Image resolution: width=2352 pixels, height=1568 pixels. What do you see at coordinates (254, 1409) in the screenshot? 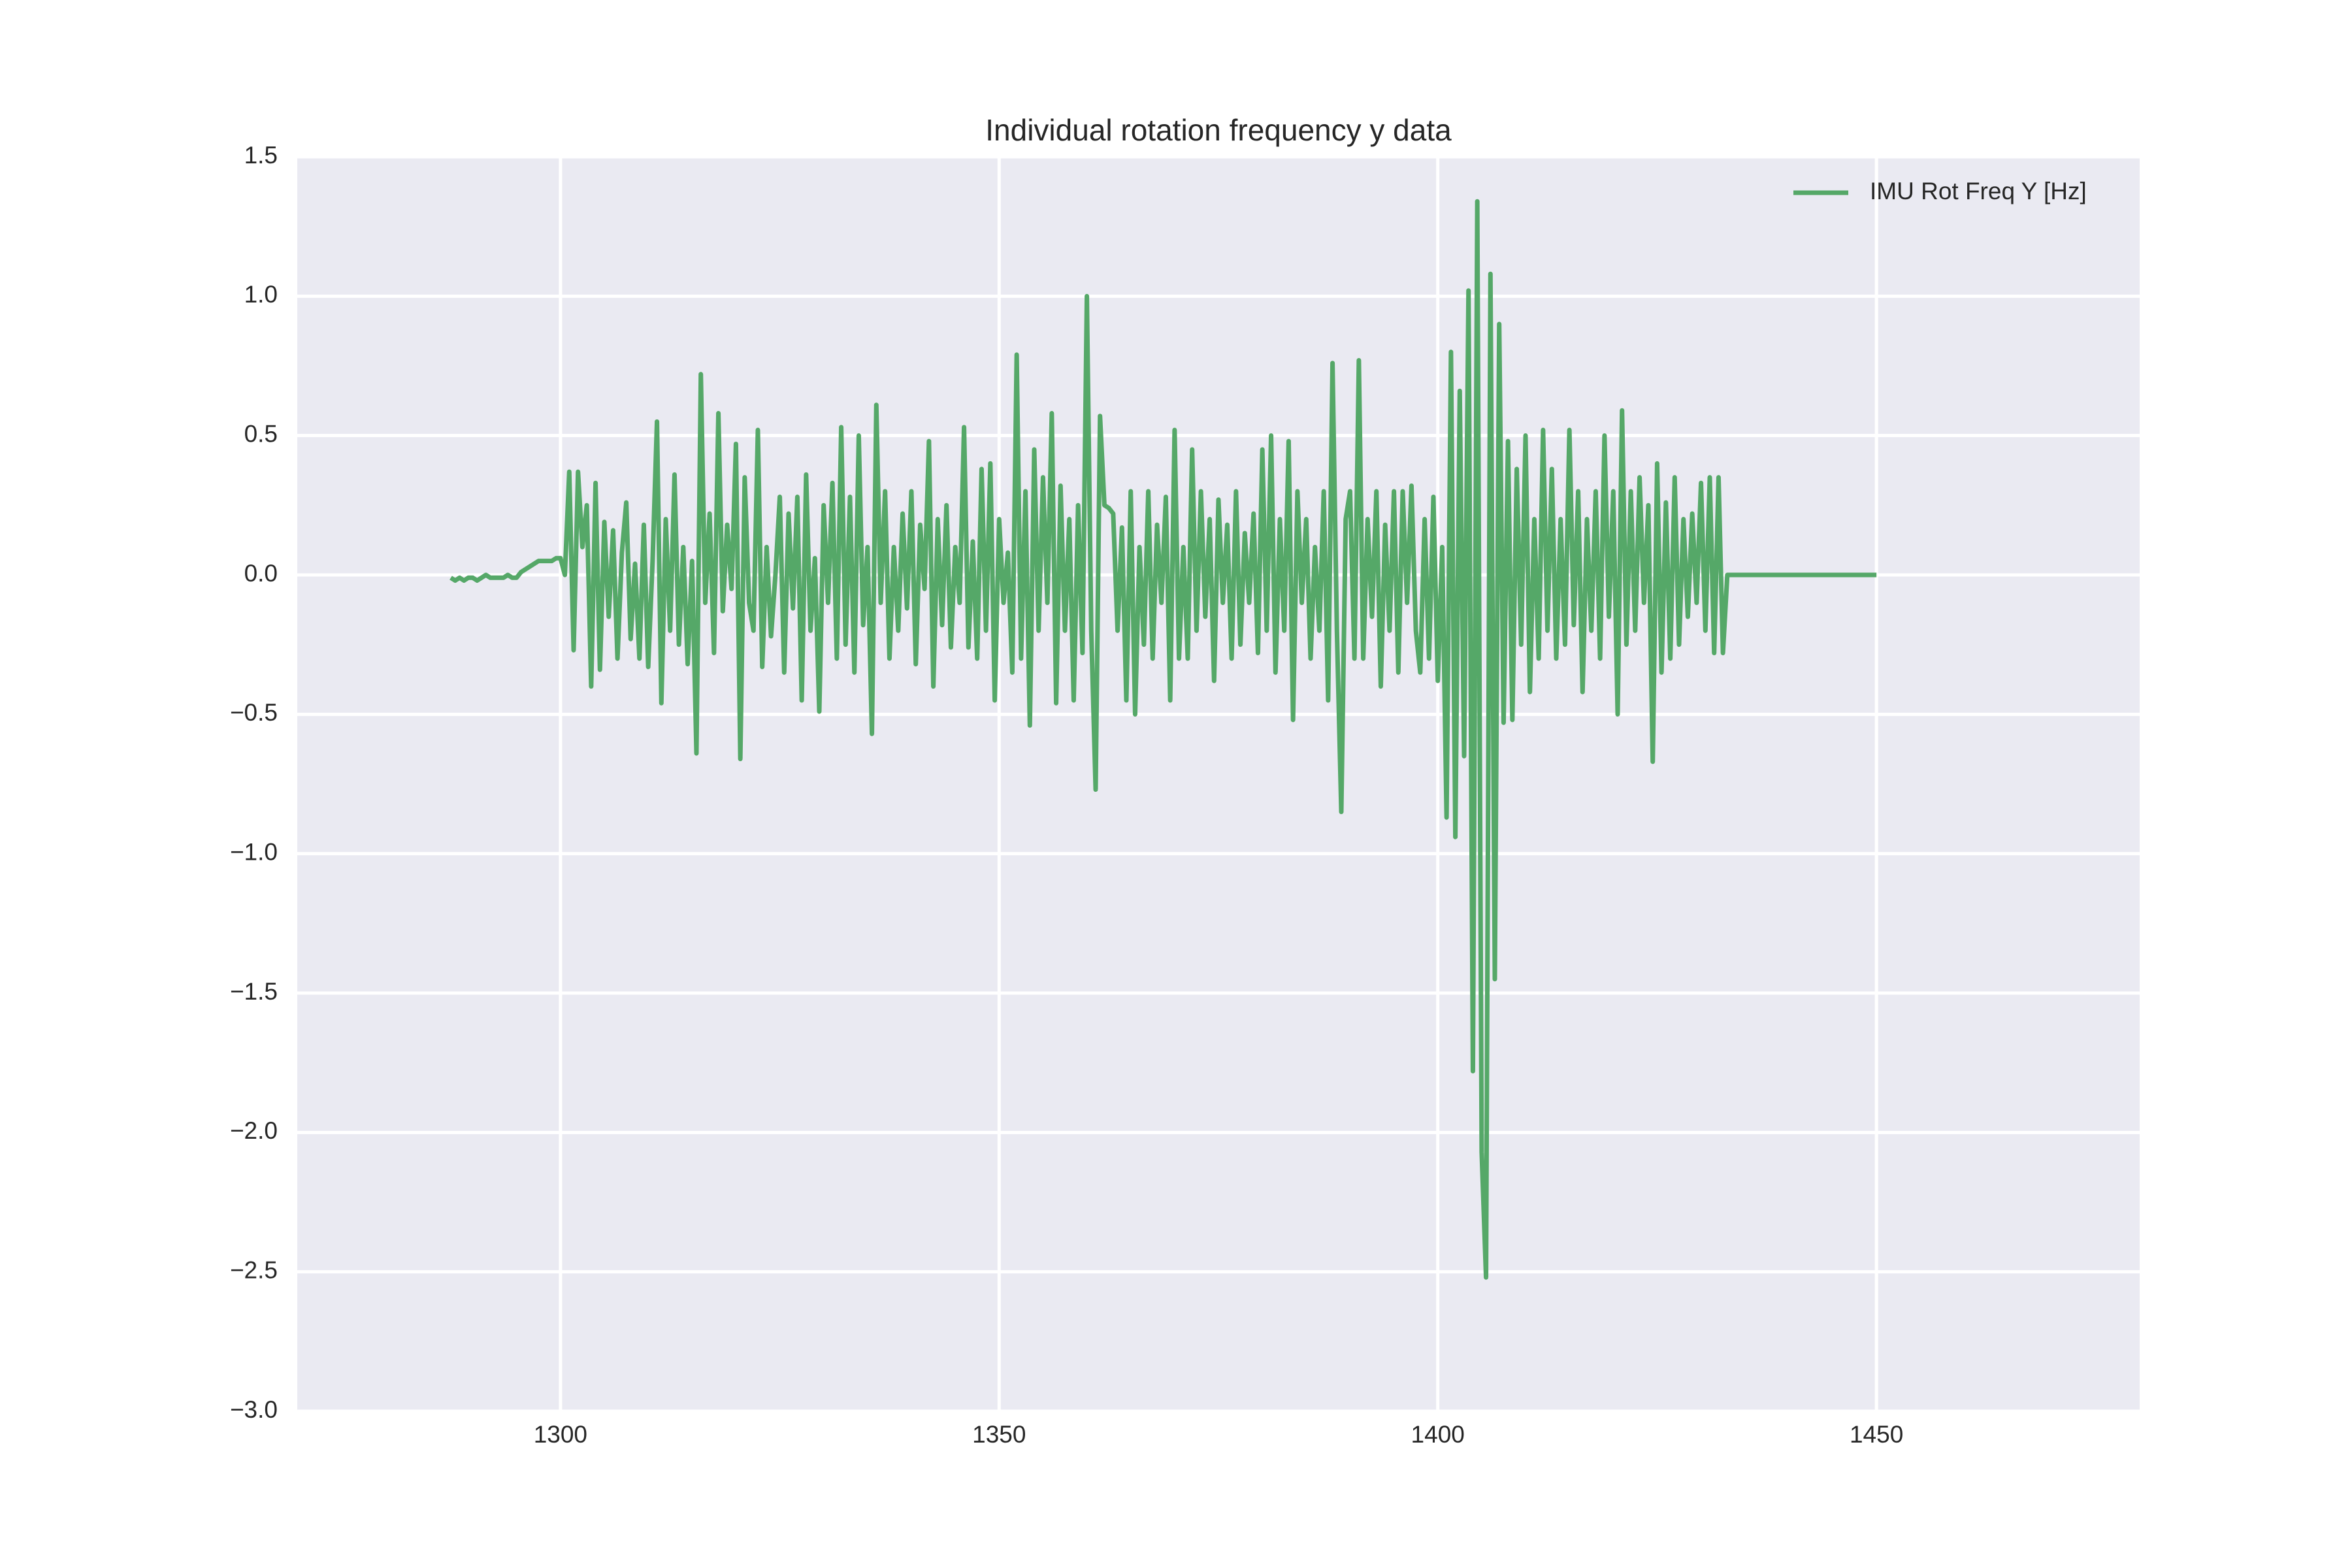
I see `y-tick-label: −3.0` at bounding box center [254, 1409].